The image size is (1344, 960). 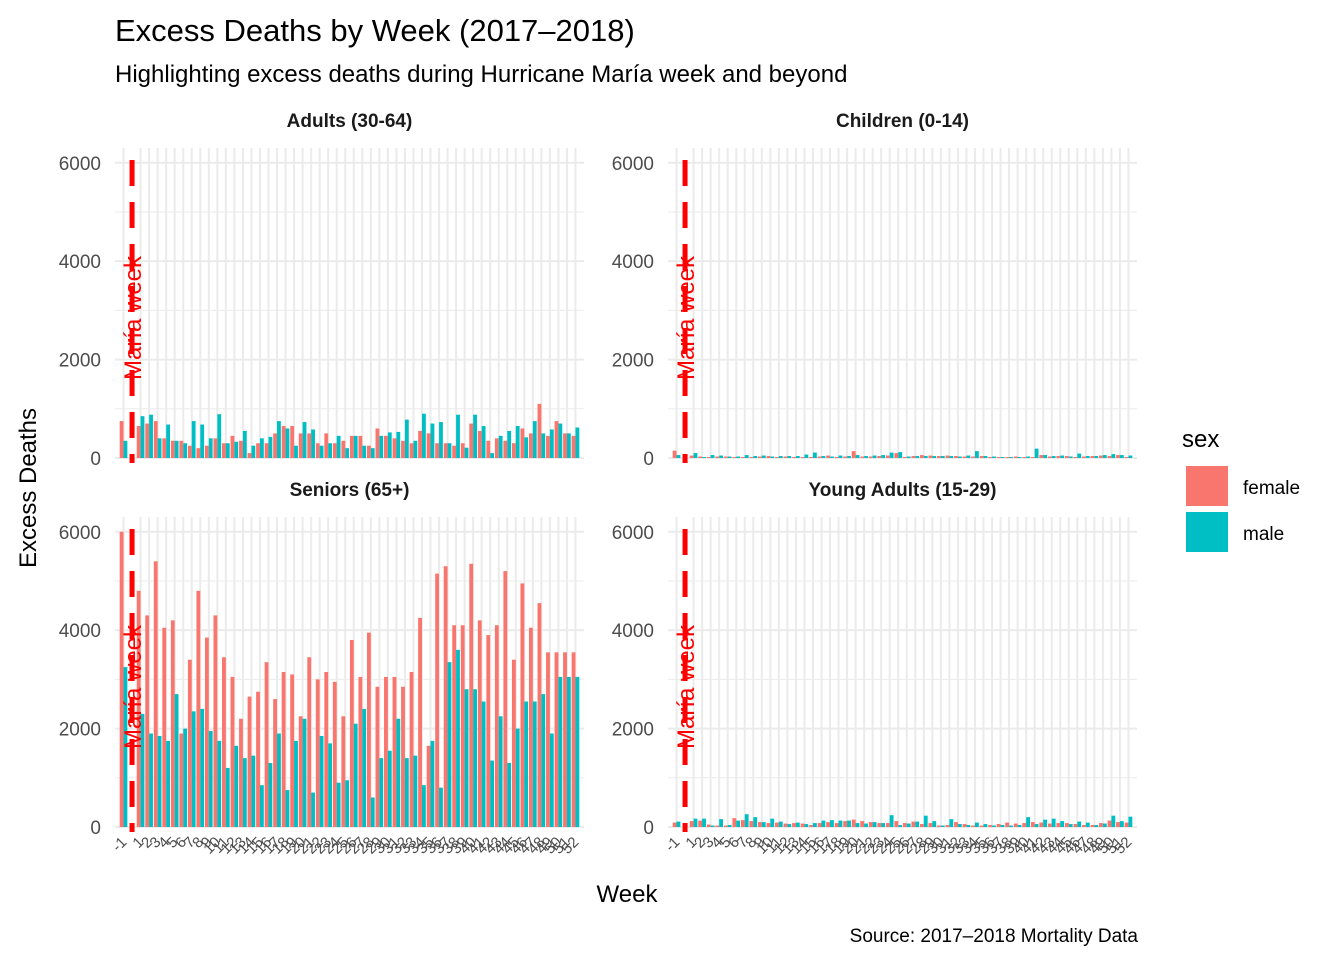 What do you see at coordinates (628, 894) in the screenshot?
I see `x-axis-title: Week` at bounding box center [628, 894].